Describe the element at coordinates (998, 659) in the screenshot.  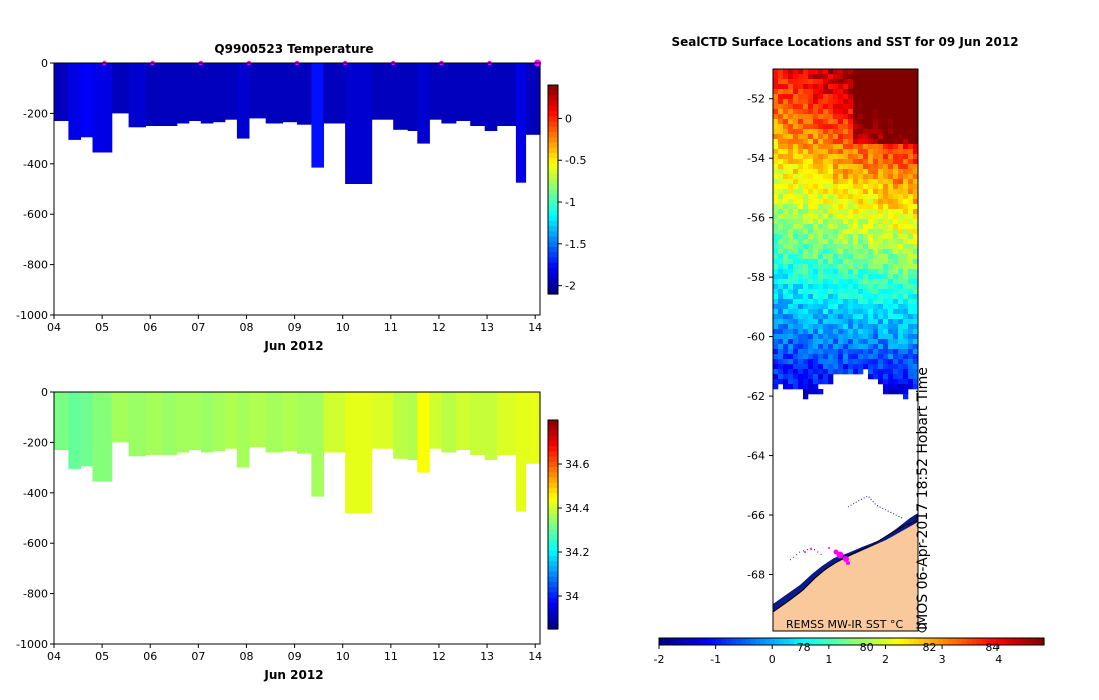
I see `sst-colorbar-tick-label: 4` at that location.